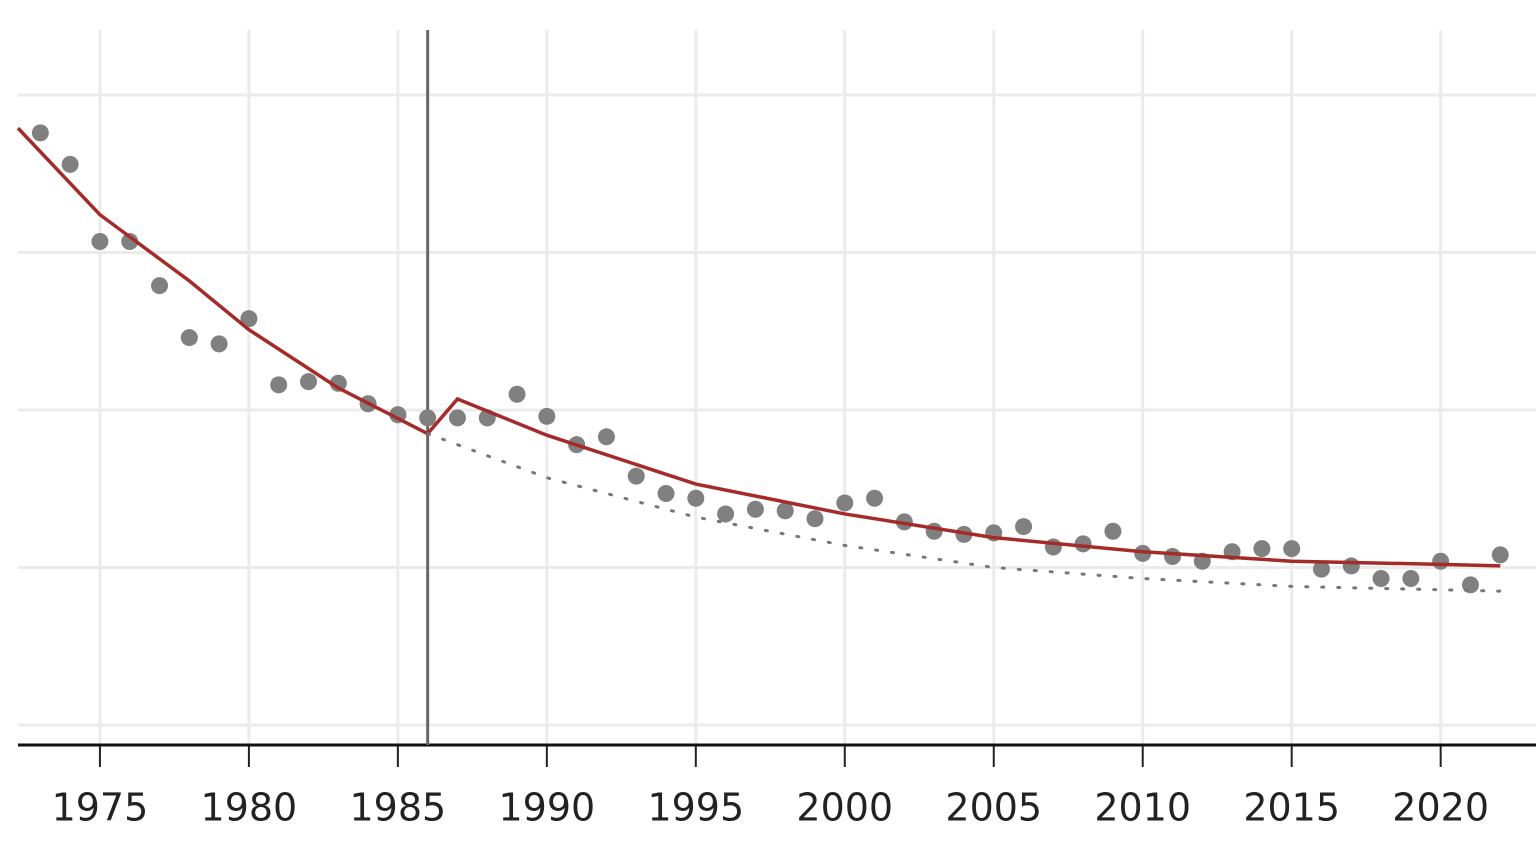 The image size is (1536, 850). I want to click on x-tick-label: 1975, so click(100, 808).